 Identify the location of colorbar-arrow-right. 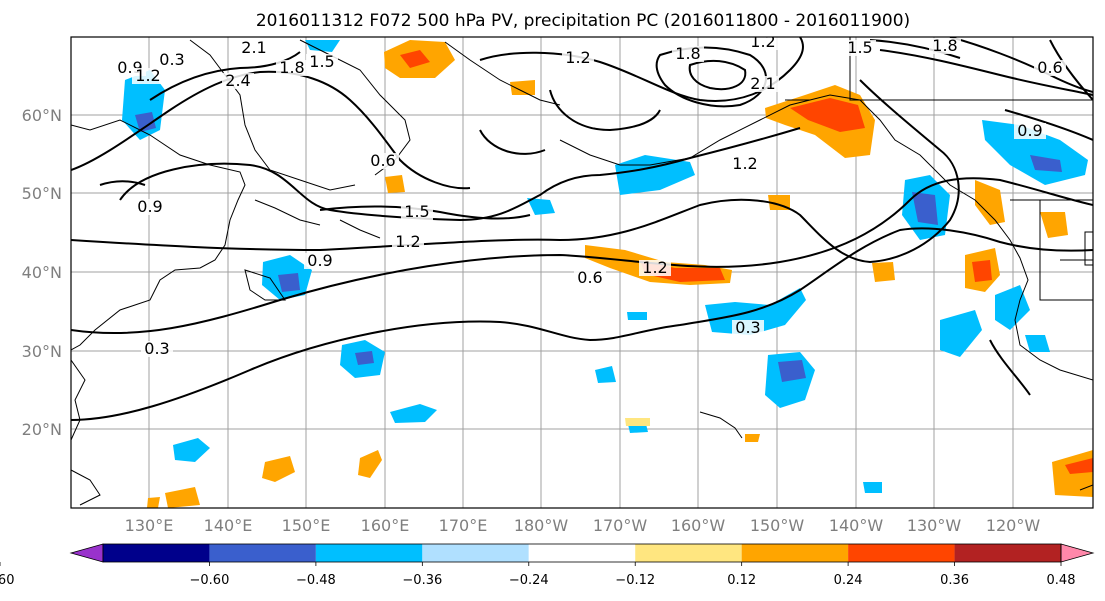
(1077, 553).